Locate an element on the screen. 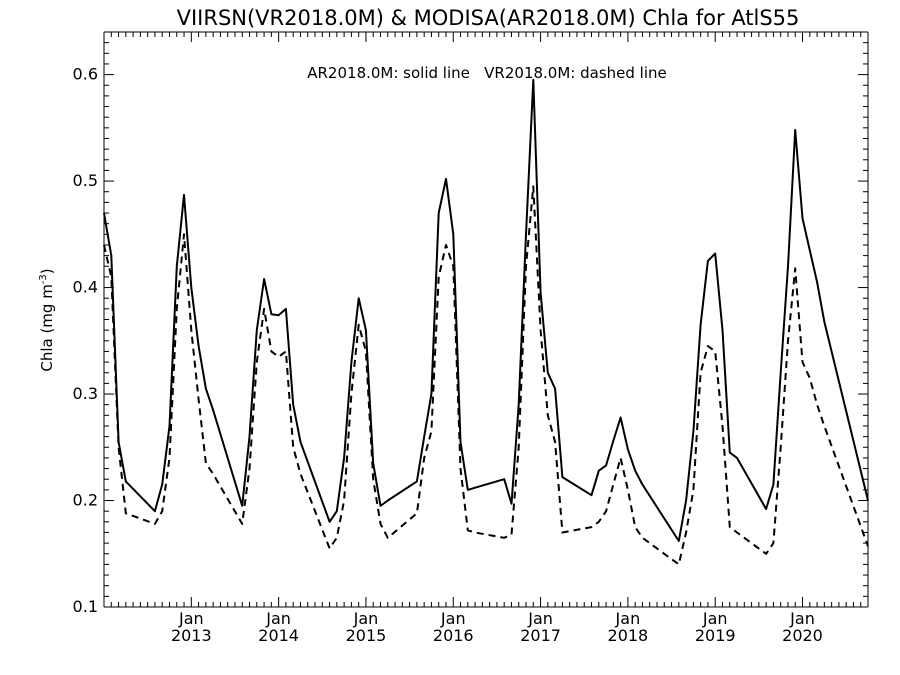 The height and width of the screenshot is (675, 900). y-axis-label-main: Chla (mg m is located at coordinates (47, 327).